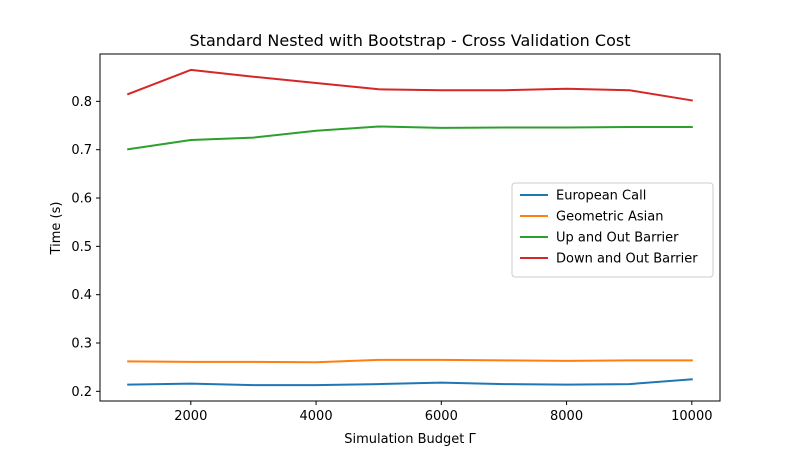  I want to click on y-tick-label: 0.7, so click(81, 150).